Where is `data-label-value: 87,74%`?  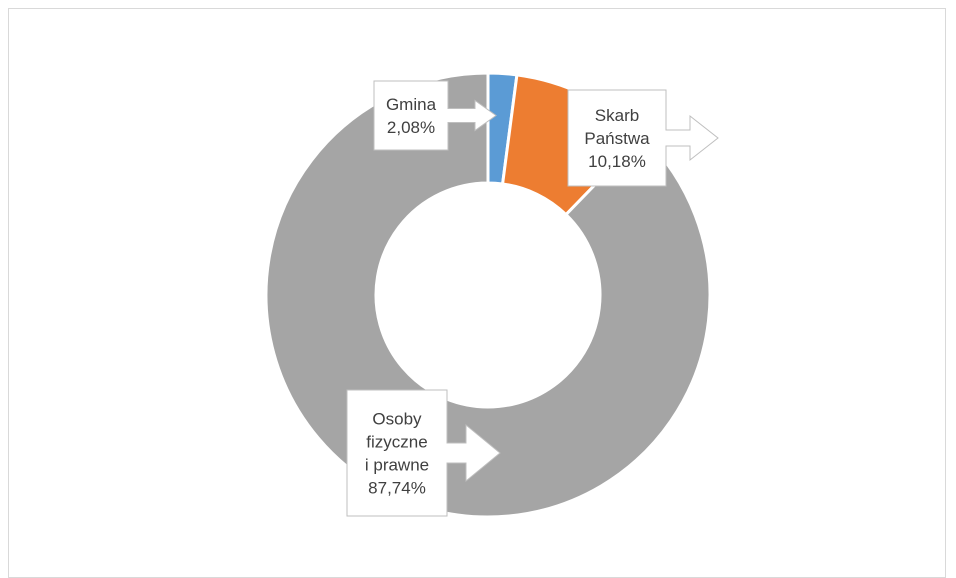 data-label-value: 87,74% is located at coordinates (397, 488).